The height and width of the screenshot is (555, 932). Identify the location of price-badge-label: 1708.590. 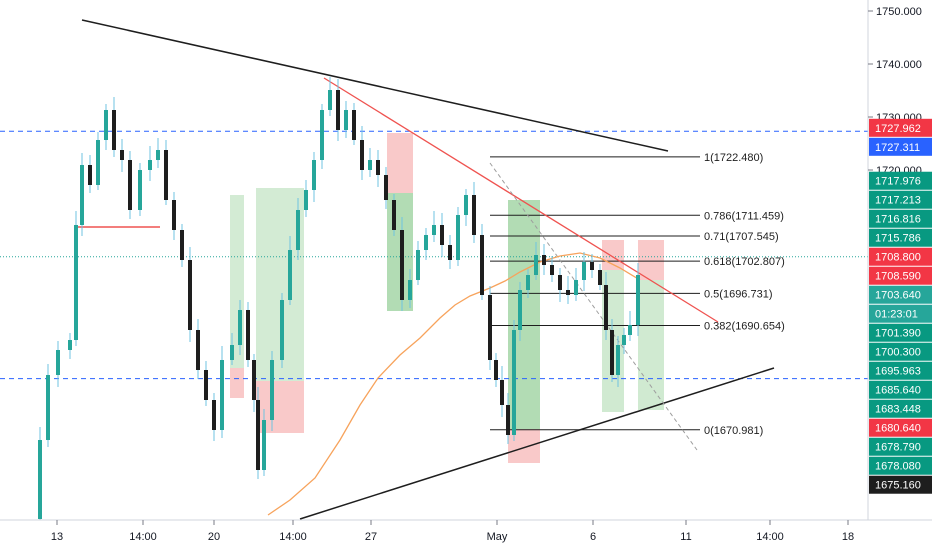
(898, 277).